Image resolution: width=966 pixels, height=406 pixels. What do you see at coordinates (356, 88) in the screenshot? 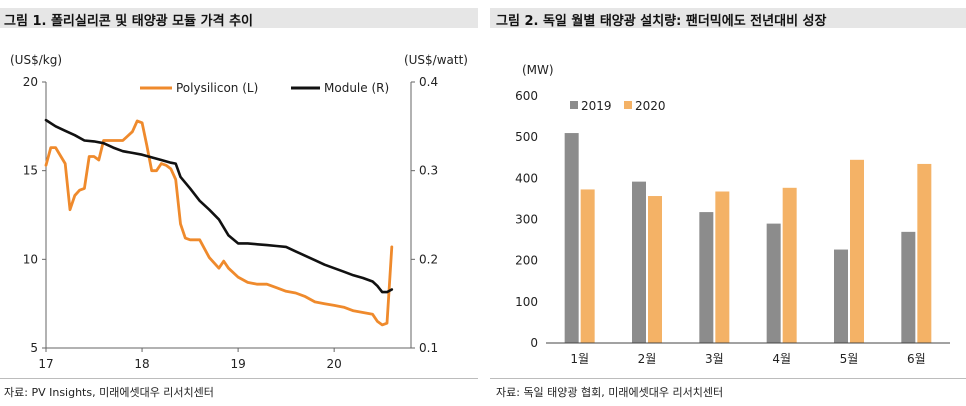
I see `legend-label-module: Module (R)` at bounding box center [356, 88].